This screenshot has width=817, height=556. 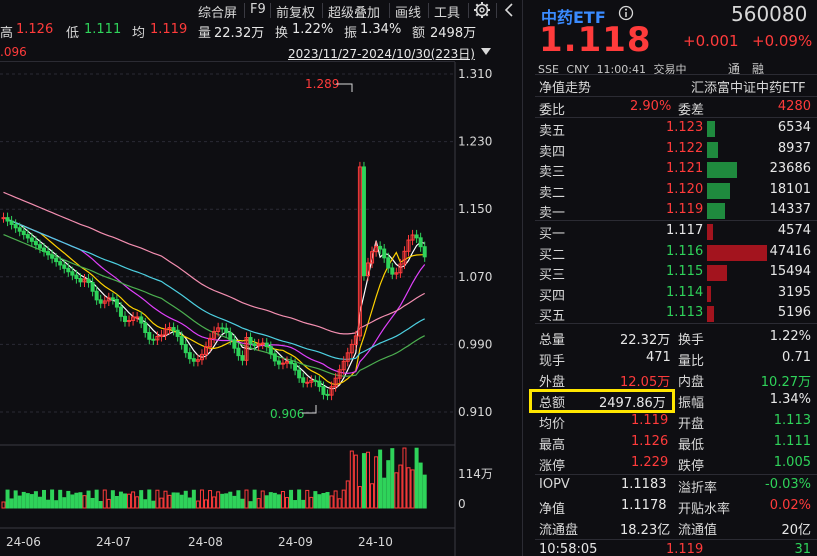 What do you see at coordinates (676, 294) in the screenshot?
I see `bid-level-4: 买四 1.114 3195` at bounding box center [676, 294].